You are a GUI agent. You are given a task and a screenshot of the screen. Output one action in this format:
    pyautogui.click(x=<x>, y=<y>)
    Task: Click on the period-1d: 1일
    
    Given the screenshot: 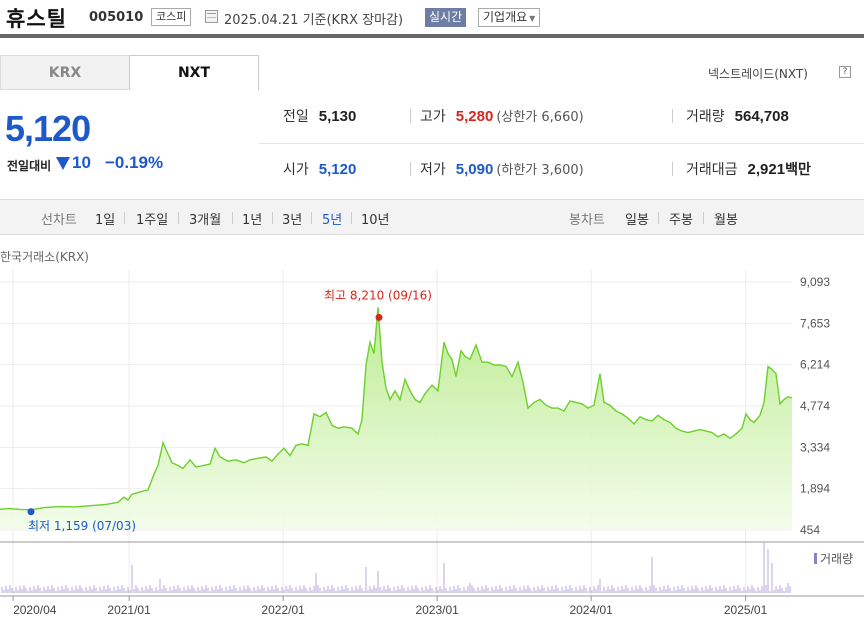 What is the action you would take?
    pyautogui.click(x=105, y=220)
    